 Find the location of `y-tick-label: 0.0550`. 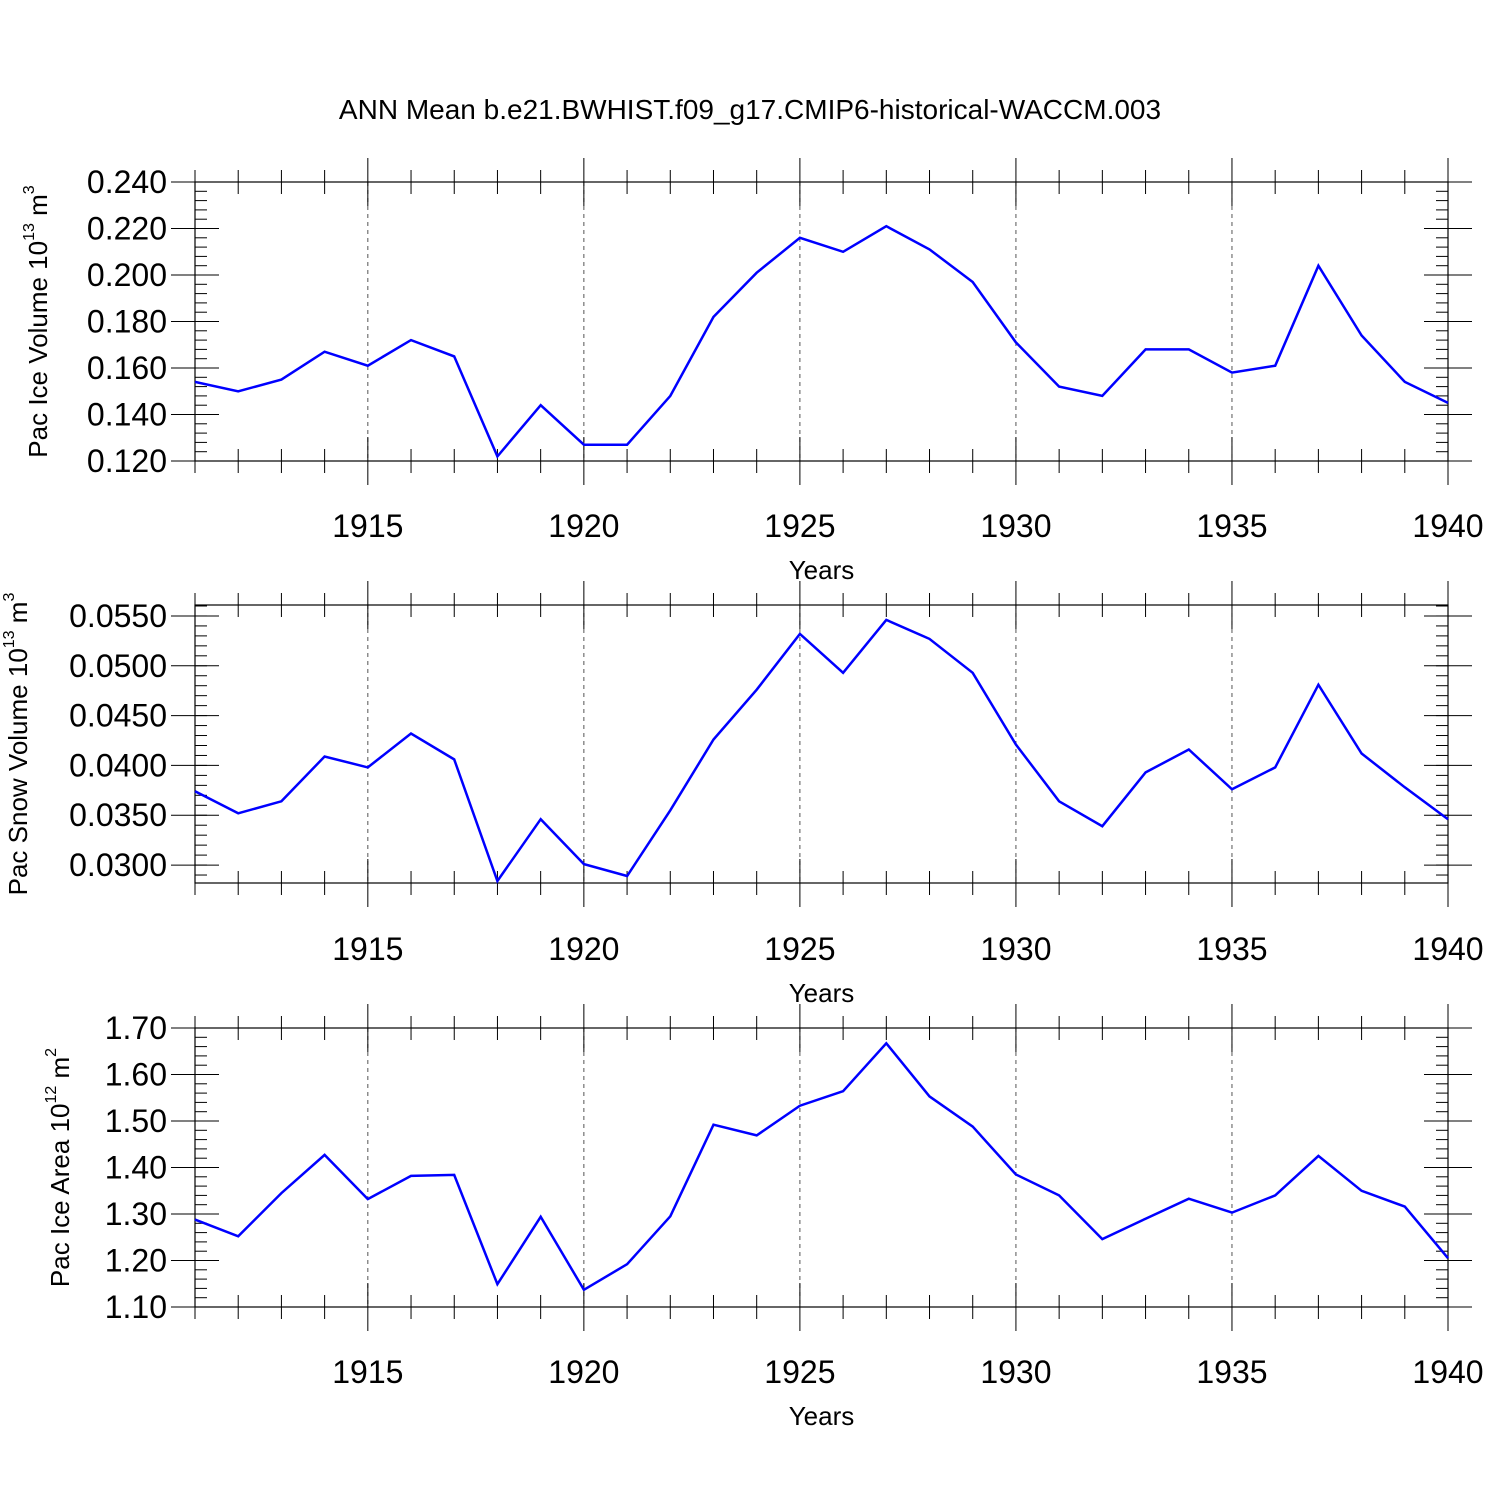

y-tick-label: 0.0550 is located at coordinates (118, 616).